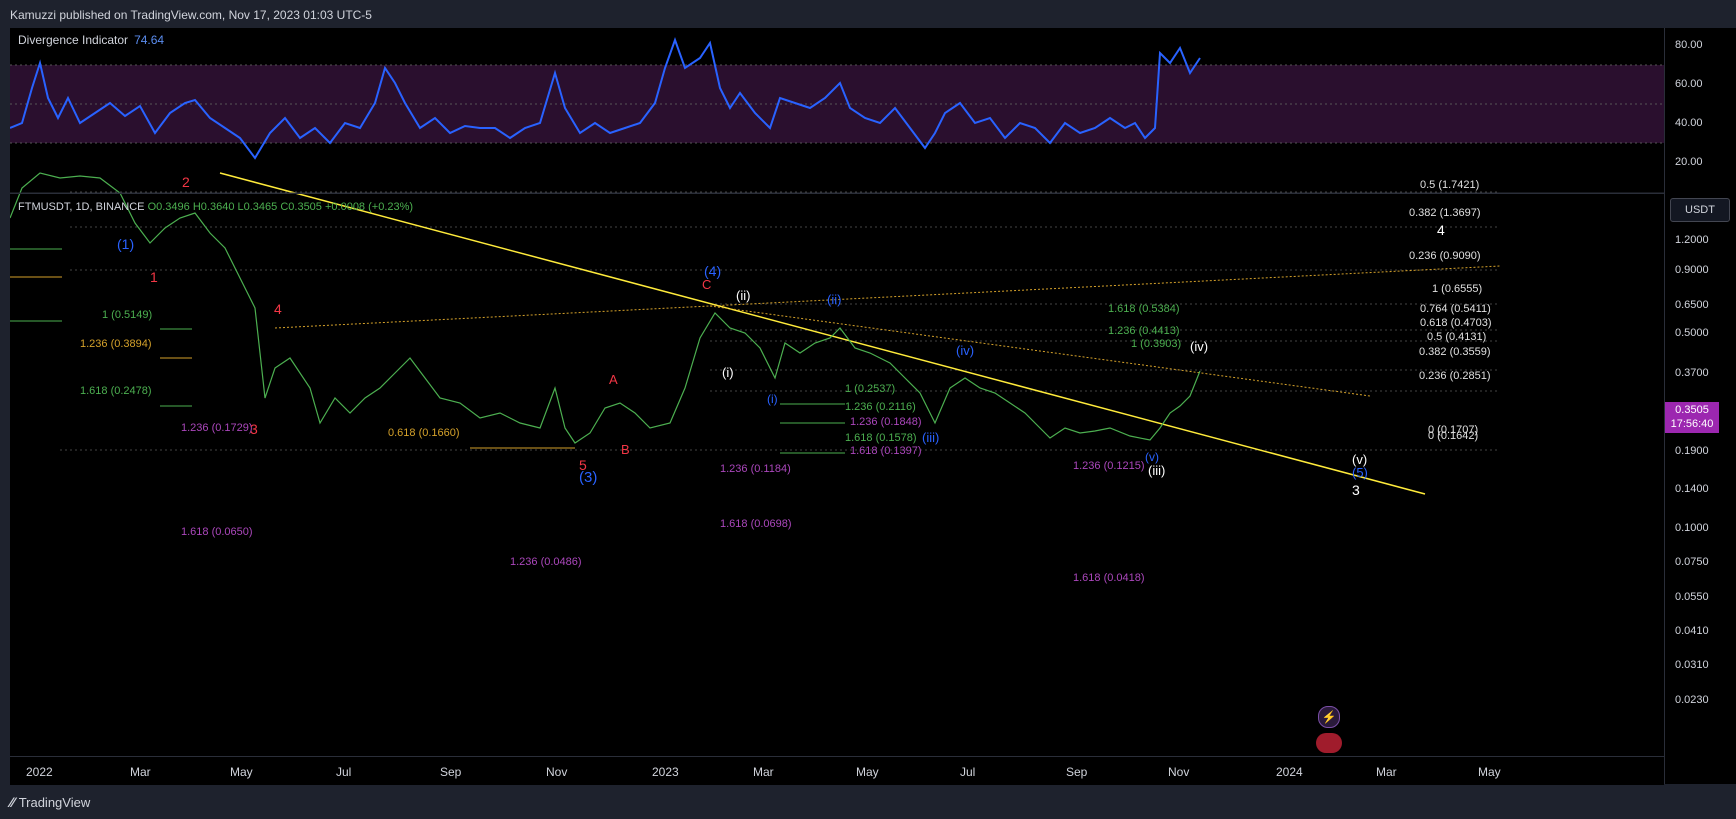 Image resolution: width=1736 pixels, height=819 pixels. What do you see at coordinates (1455, 309) in the screenshot?
I see `fib-level-label: 0.764 (0.5411)` at bounding box center [1455, 309].